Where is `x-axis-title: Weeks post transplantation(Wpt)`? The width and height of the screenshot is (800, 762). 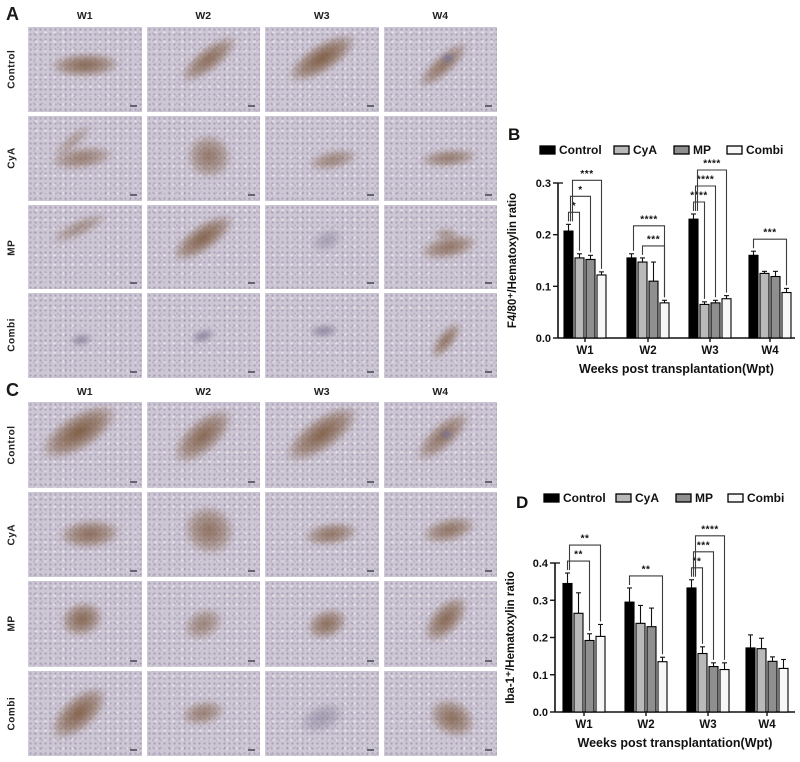 x-axis-title: Weeks post transplantation(Wpt) is located at coordinates (675, 743).